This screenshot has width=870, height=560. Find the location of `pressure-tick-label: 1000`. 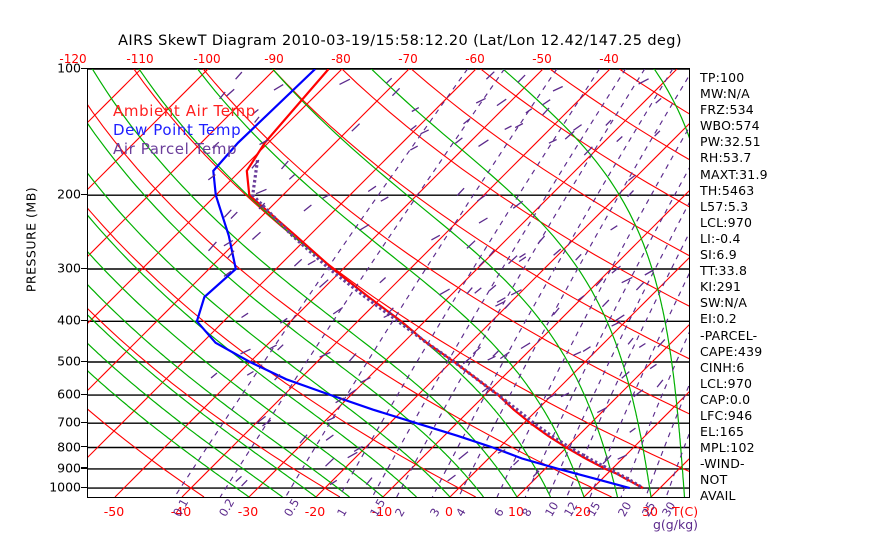

pressure-tick-label: 1000 is located at coordinates (65, 487).